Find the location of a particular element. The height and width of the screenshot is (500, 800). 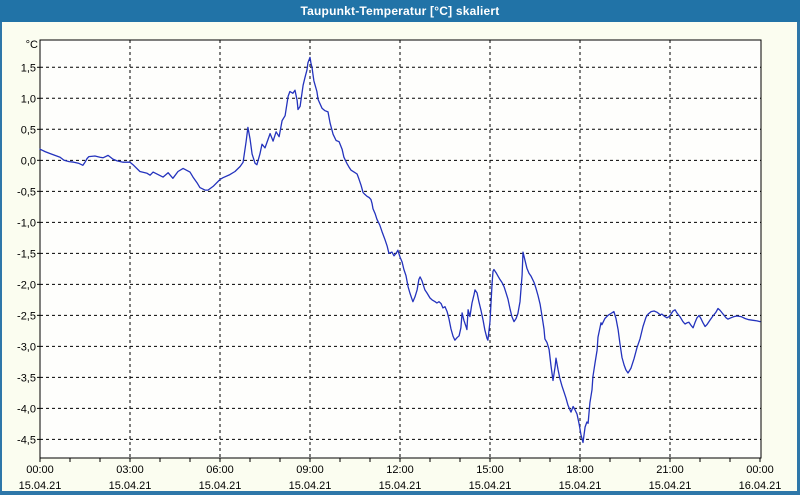

y-tick-label: 1,0 is located at coordinates (28, 99).